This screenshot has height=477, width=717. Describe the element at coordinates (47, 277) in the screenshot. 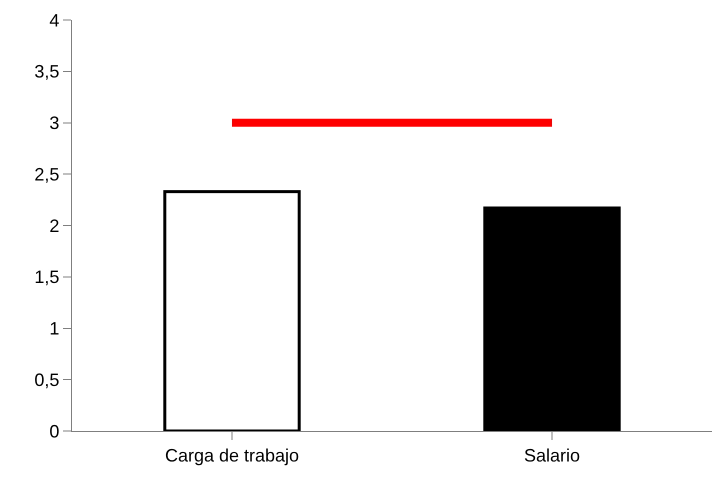

I see `y-tick-label: 1,5` at that location.